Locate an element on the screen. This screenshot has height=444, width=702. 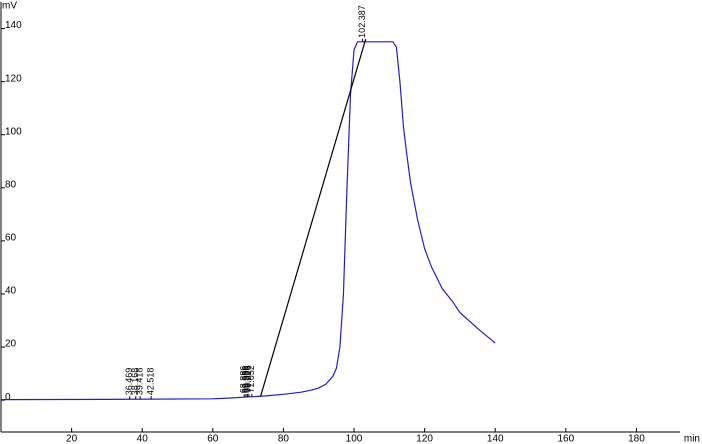
peak-label: 69.806 is located at coordinates (247, 379).